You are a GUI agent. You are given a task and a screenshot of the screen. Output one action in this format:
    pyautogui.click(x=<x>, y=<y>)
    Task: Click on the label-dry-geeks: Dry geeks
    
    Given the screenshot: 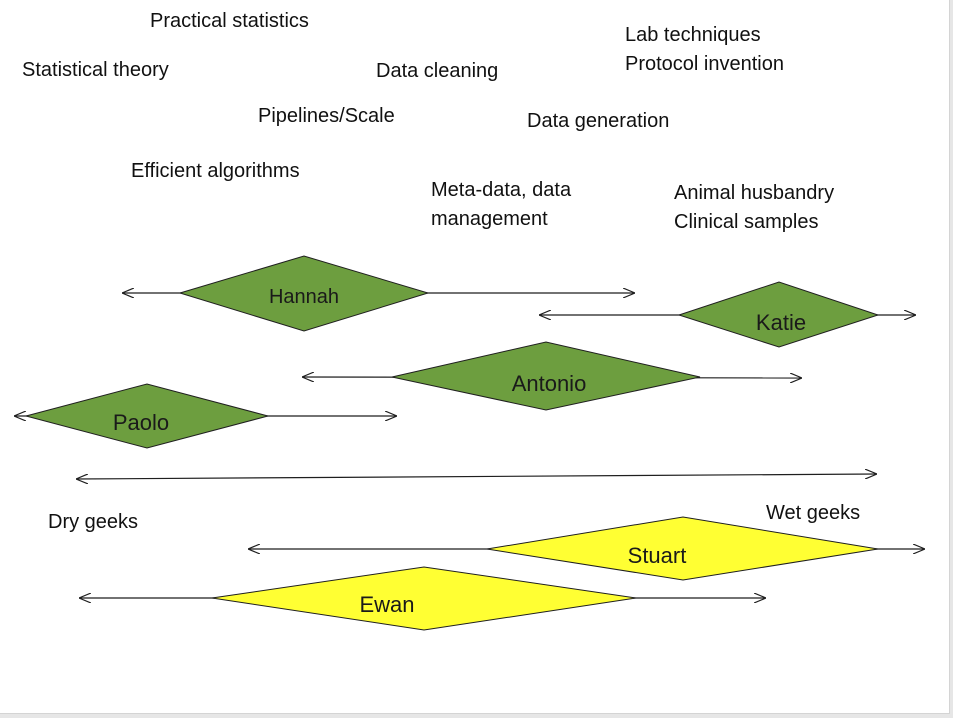 What is the action you would take?
    pyautogui.click(x=93, y=522)
    